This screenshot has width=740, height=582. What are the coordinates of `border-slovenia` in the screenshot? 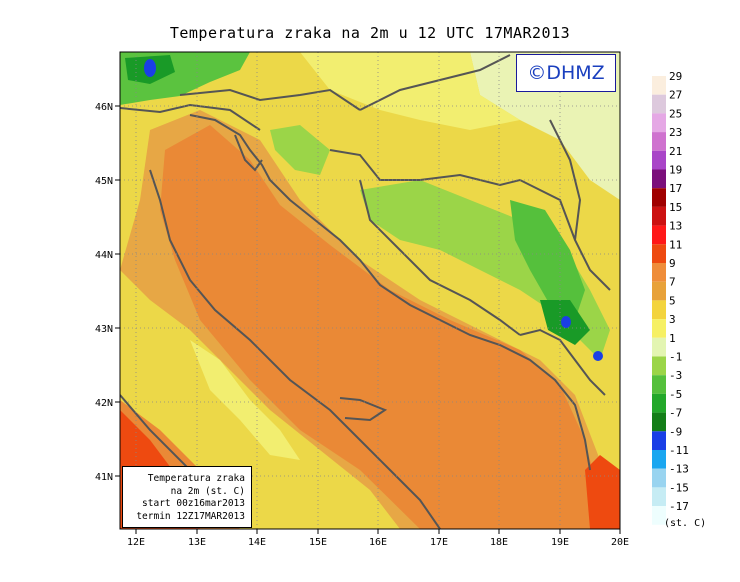 It's located at (270, 99).